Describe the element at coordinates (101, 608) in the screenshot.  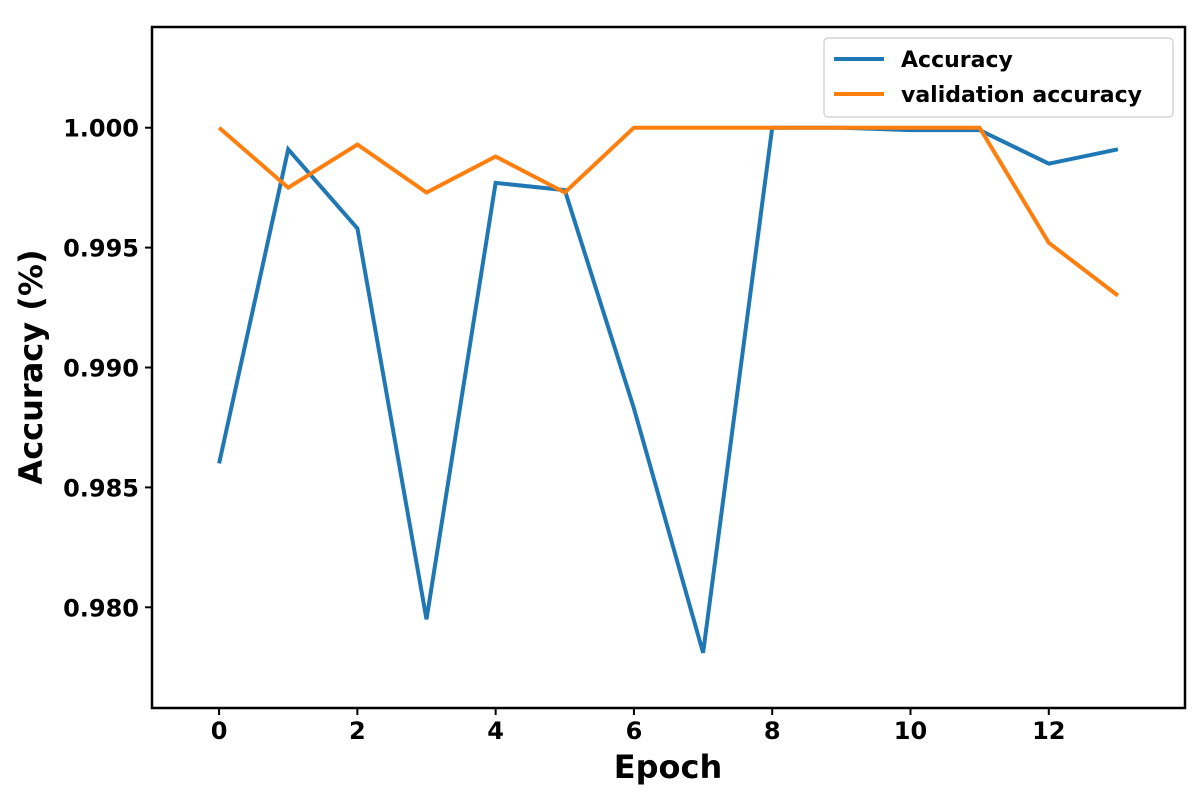
I see `y-tick-label: 0.980` at that location.